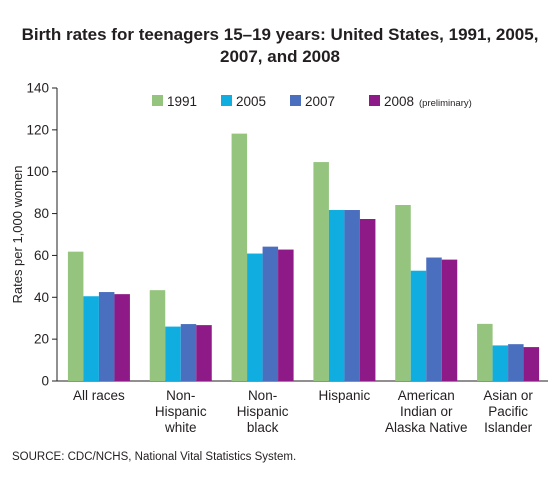 This screenshot has height=498, width=560. I want to click on y-tick-label: 60, so click(41, 255).